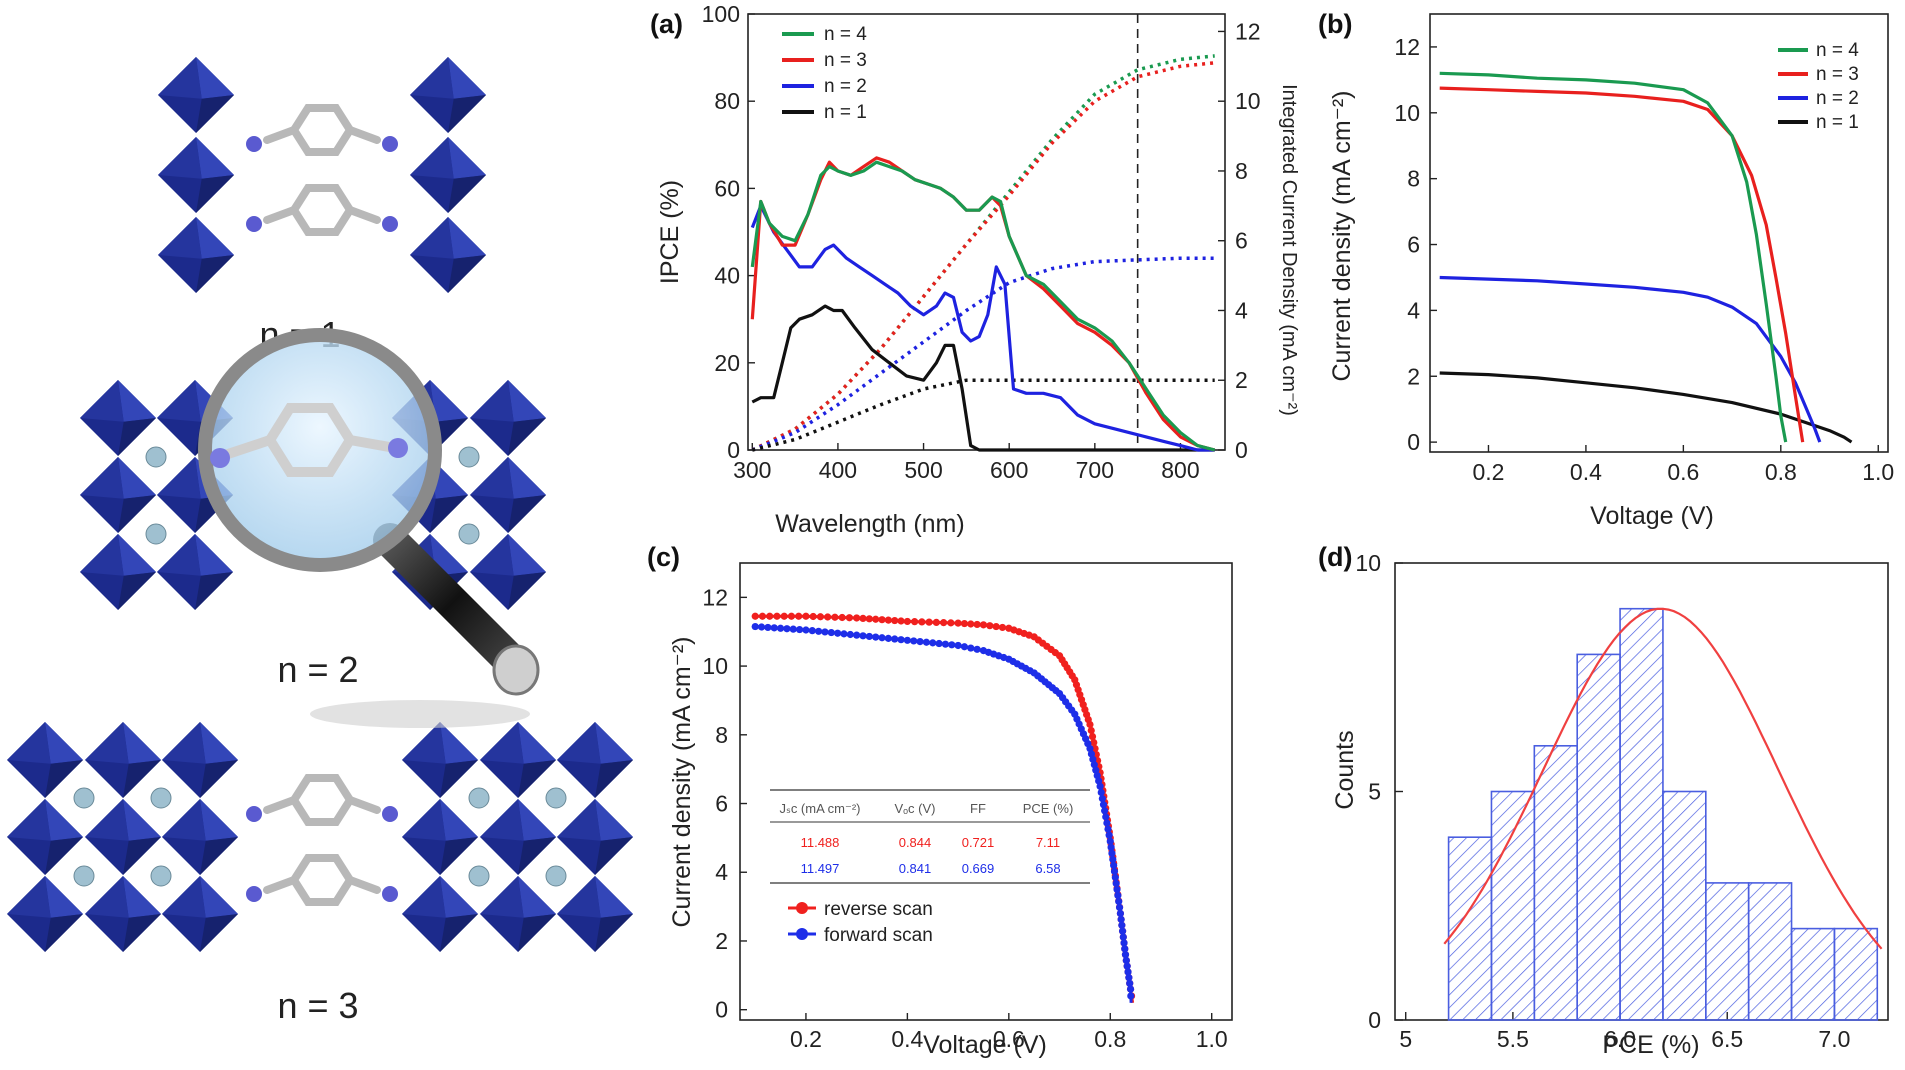 The height and width of the screenshot is (1070, 1905). I want to click on panel-d-ytick-label: 5, so click(1374, 792).